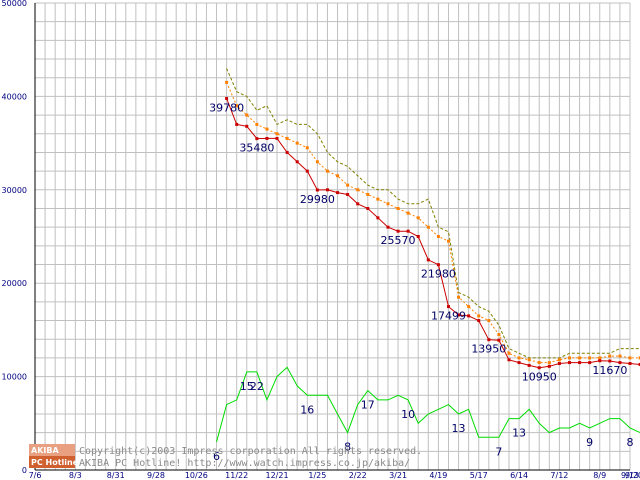 This screenshot has height=480, width=640. What do you see at coordinates (317, 199) in the screenshot?
I see `data-label-min-price: 29980` at bounding box center [317, 199].